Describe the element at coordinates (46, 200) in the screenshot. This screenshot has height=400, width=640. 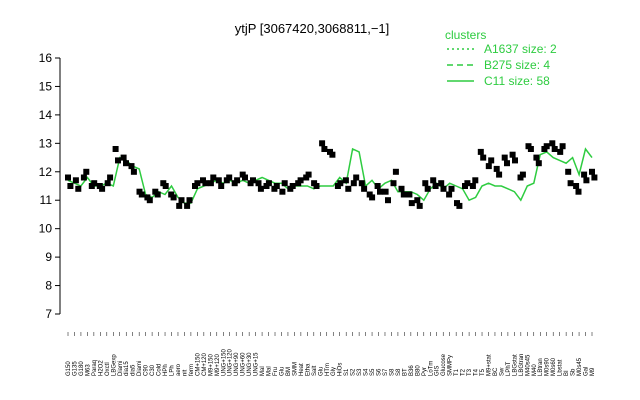
I see `y-tick-label: 11` at that location.